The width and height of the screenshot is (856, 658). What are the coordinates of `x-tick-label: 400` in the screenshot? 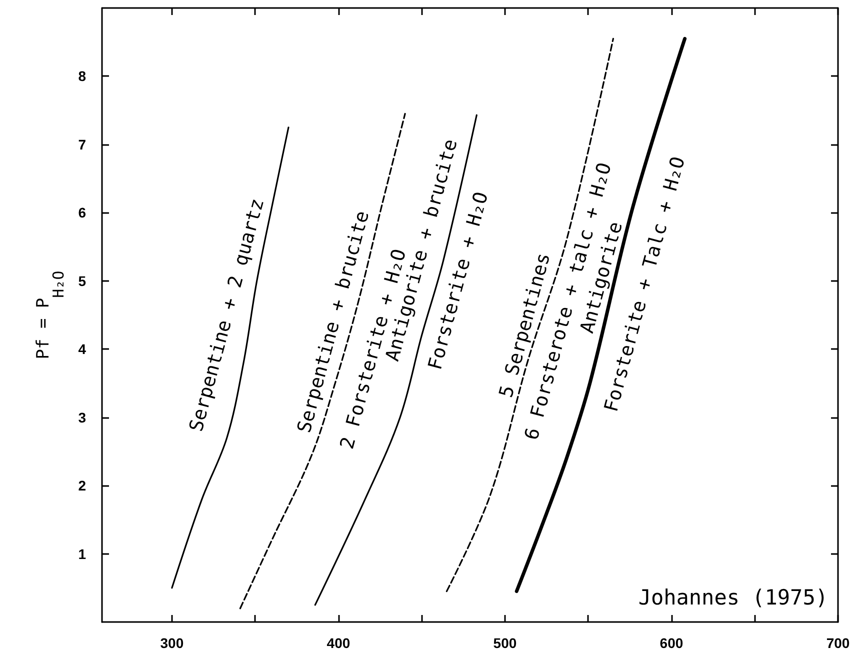 It's located at (338, 643).